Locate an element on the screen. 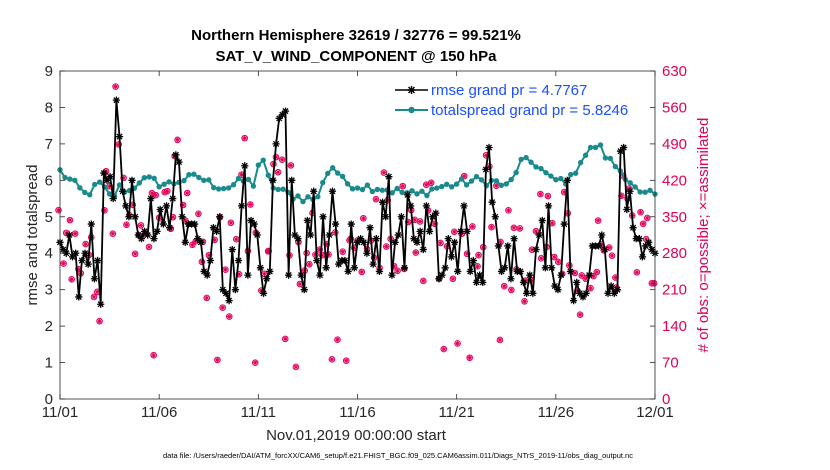 The height and width of the screenshot is (470, 830). legend-rmse-label: rmse grand pr = 4.7767 is located at coordinates (509, 90).